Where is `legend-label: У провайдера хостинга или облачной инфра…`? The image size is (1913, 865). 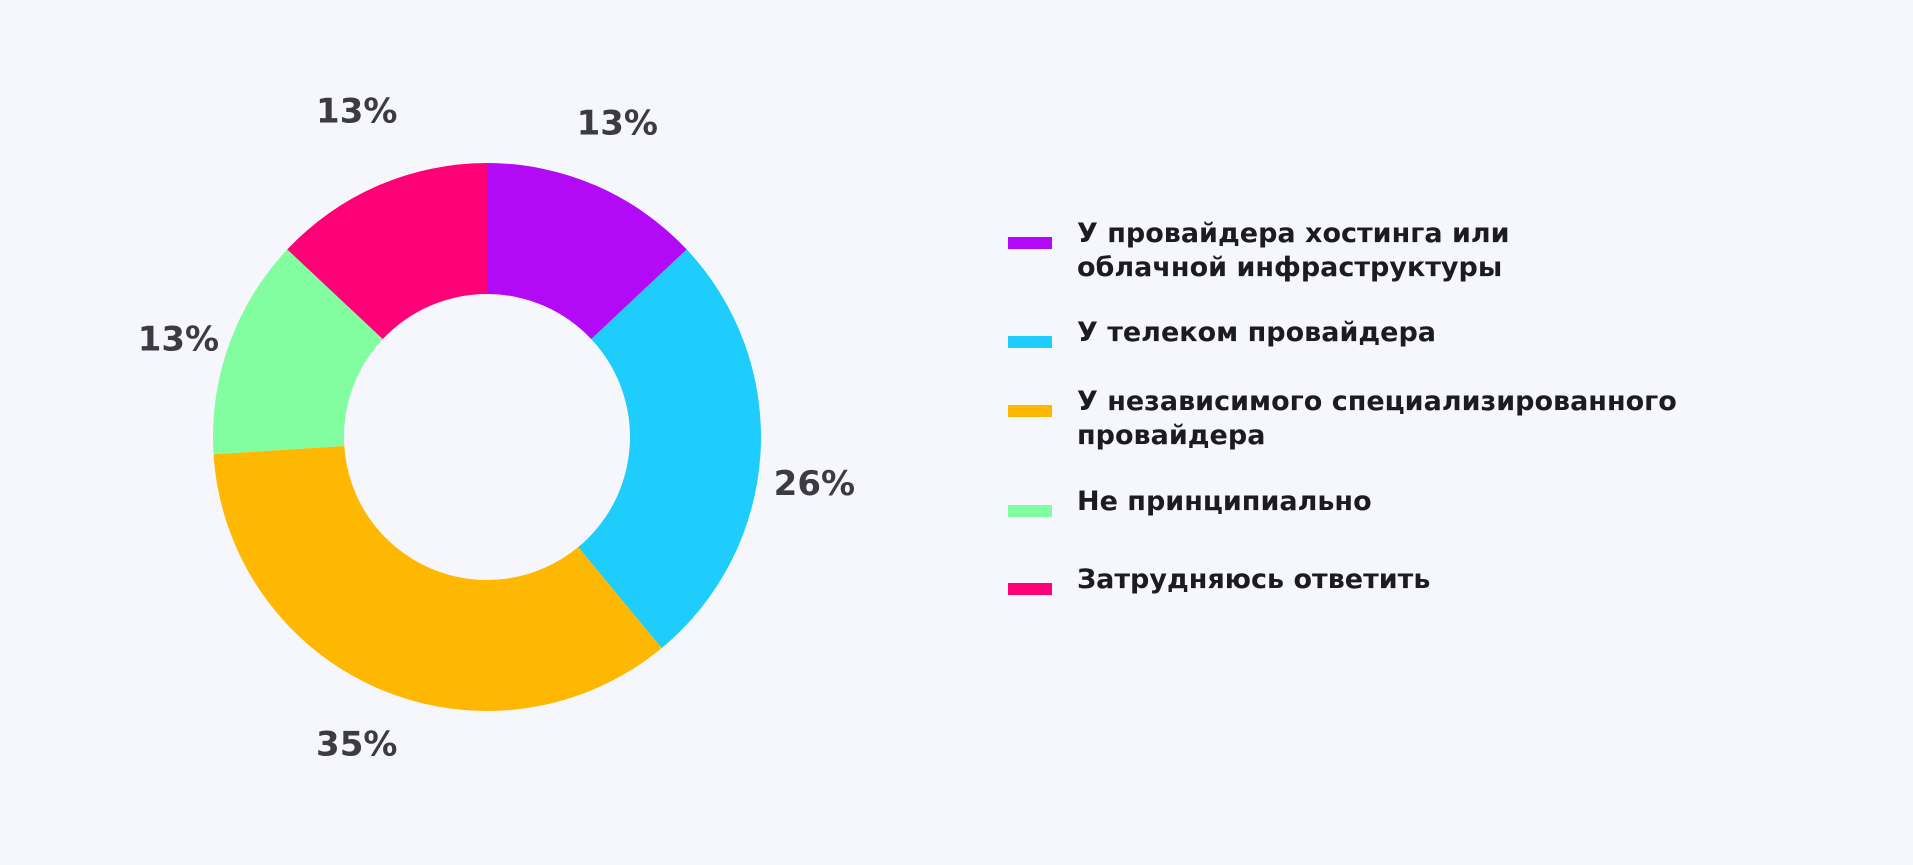
legend-label: У провайдера хостинга или облачной инфра… is located at coordinates (1293, 250).